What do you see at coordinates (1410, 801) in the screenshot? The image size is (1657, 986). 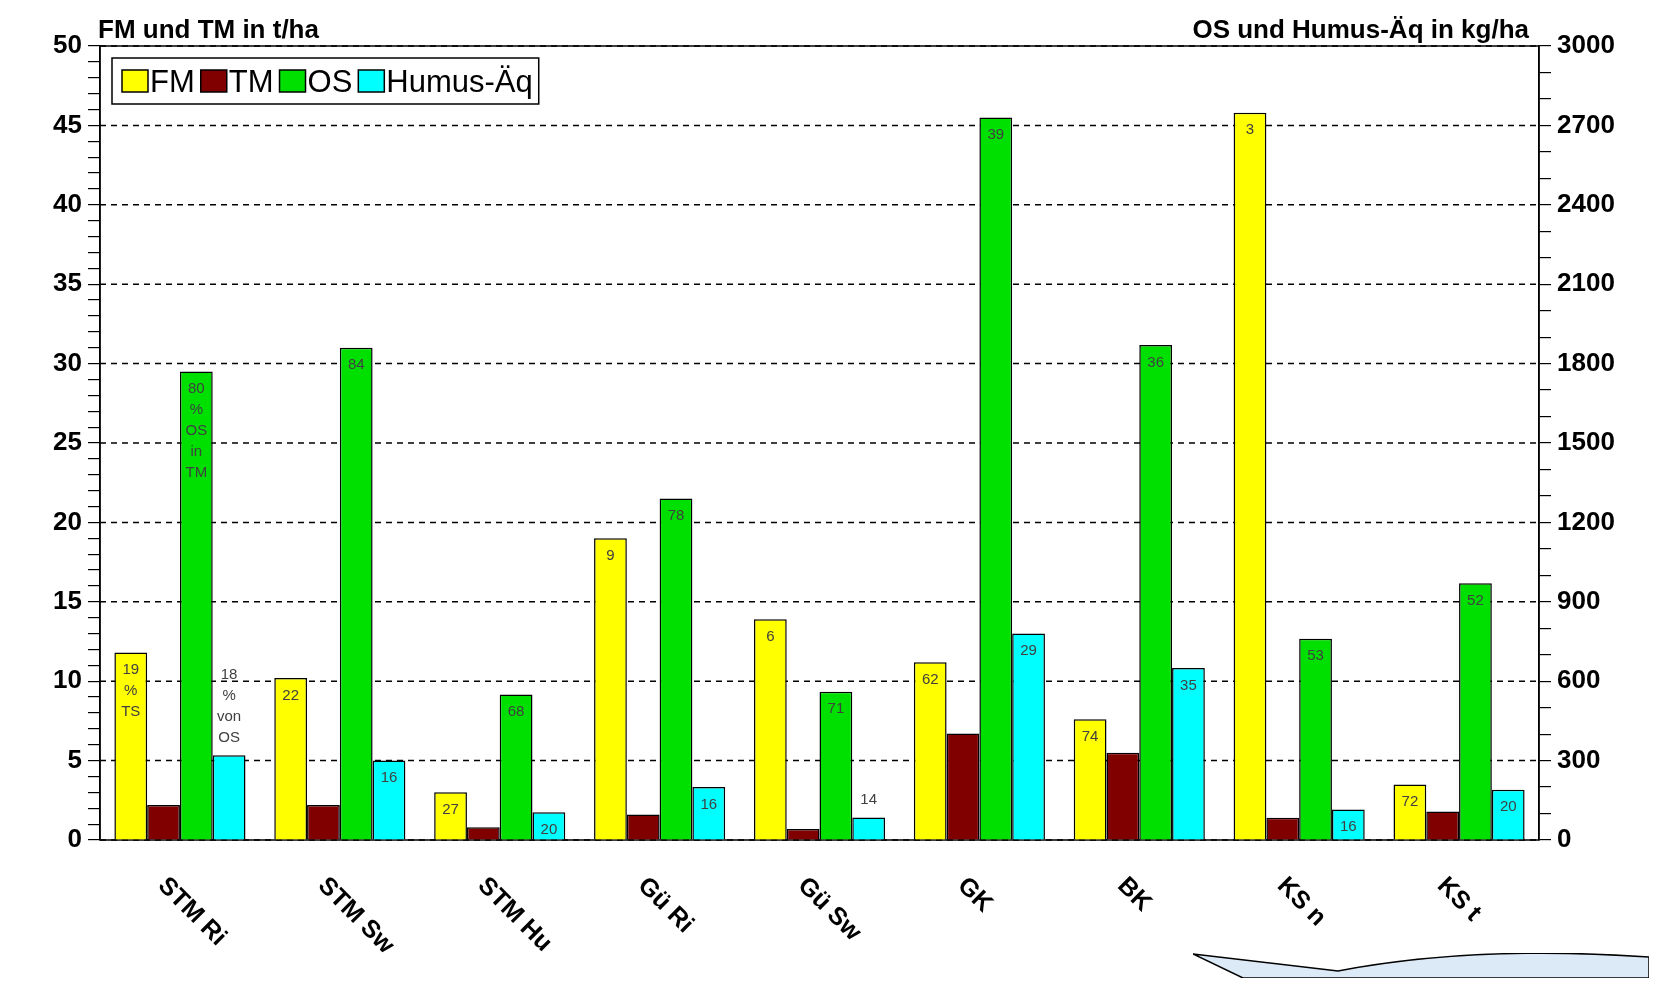 I see `annotation: 72` at bounding box center [1410, 801].